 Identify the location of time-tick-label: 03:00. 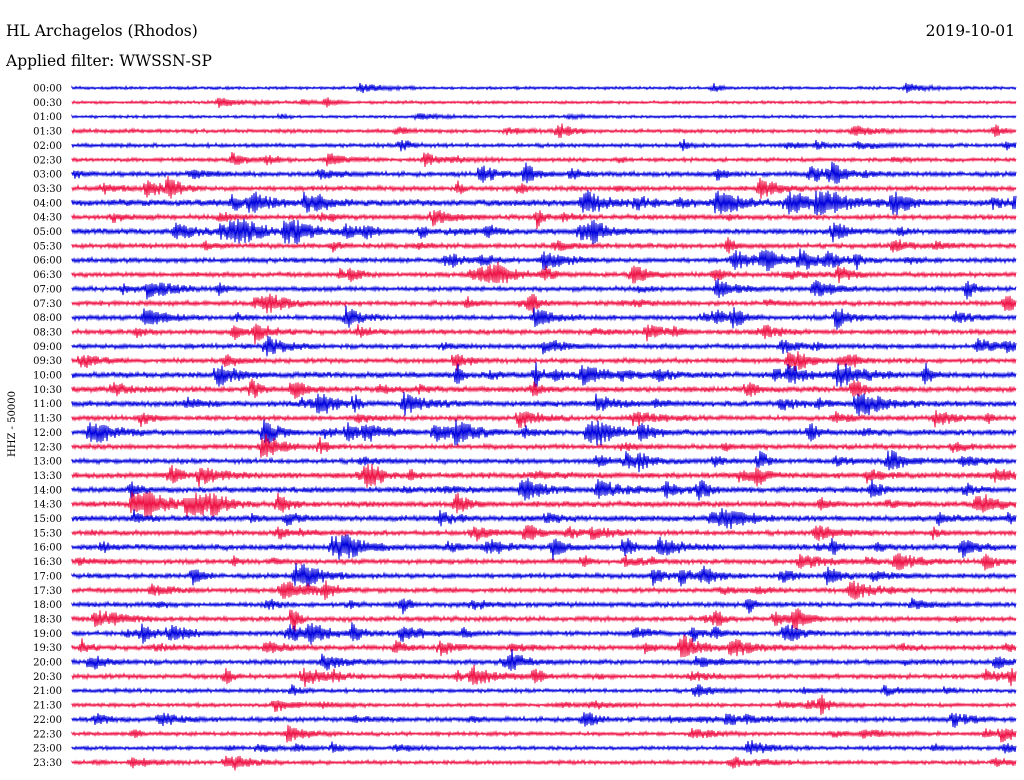
(47, 175).